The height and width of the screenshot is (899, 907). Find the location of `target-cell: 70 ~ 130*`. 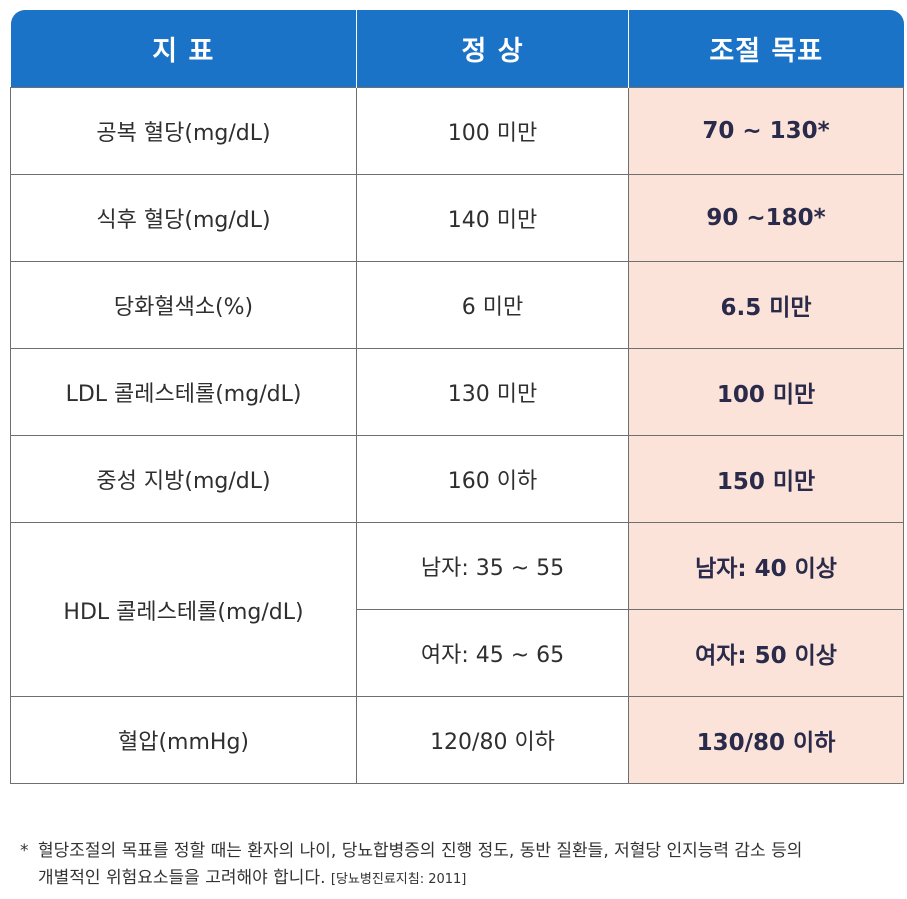

target-cell: 70 ~ 130* is located at coordinates (766, 131).